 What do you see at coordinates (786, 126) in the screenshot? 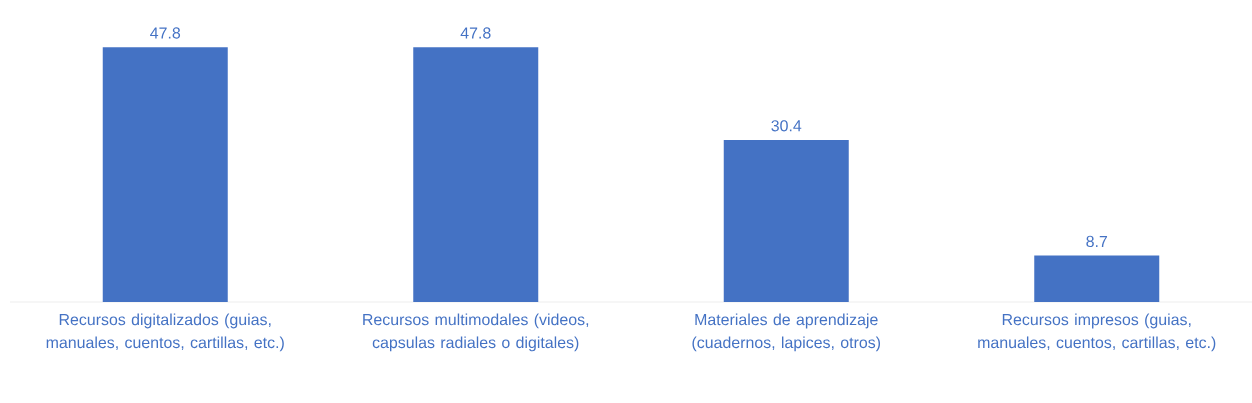
I see `data-label: 30.4` at bounding box center [786, 126].